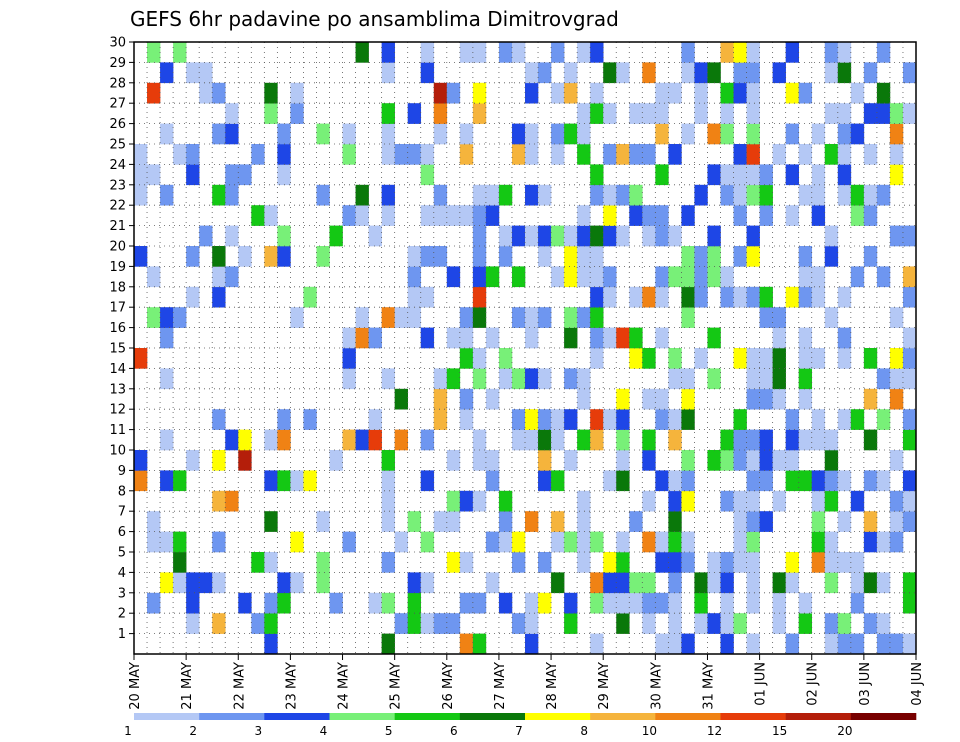  What do you see at coordinates (167, 716) in the screenshot?
I see `legend-swatch` at bounding box center [167, 716].